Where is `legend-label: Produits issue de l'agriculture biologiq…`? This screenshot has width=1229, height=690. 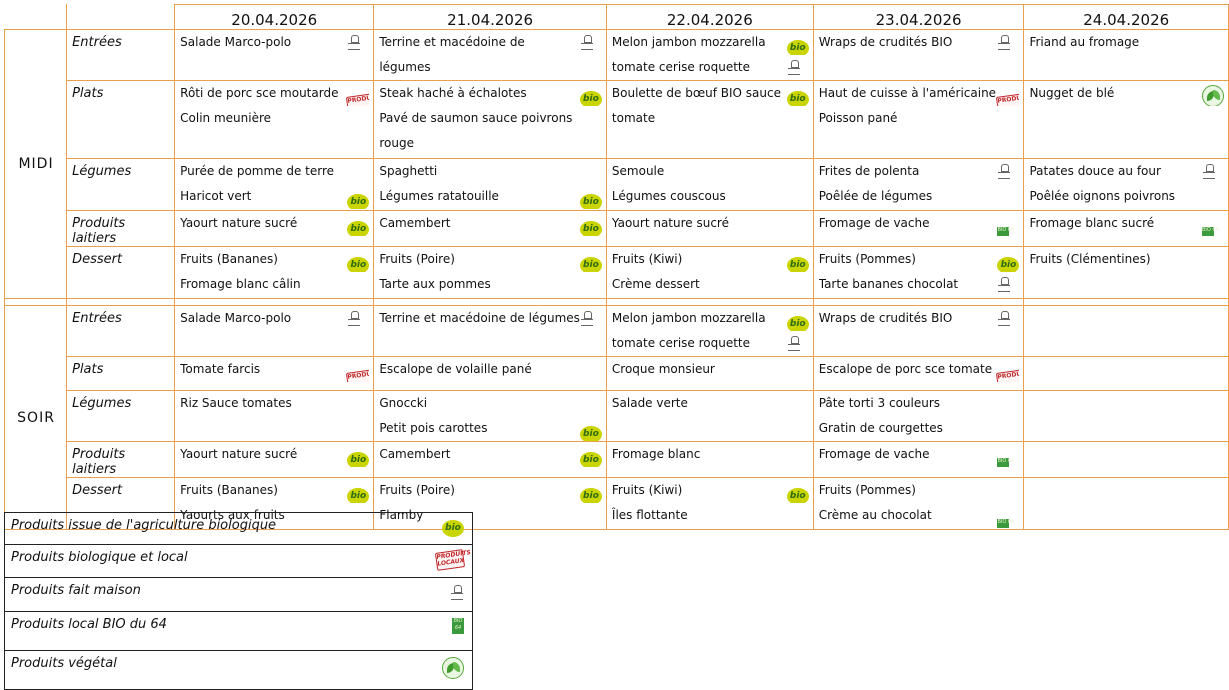 legend-label: Produits issue de l'agriculture biologiq… is located at coordinates (144, 525).